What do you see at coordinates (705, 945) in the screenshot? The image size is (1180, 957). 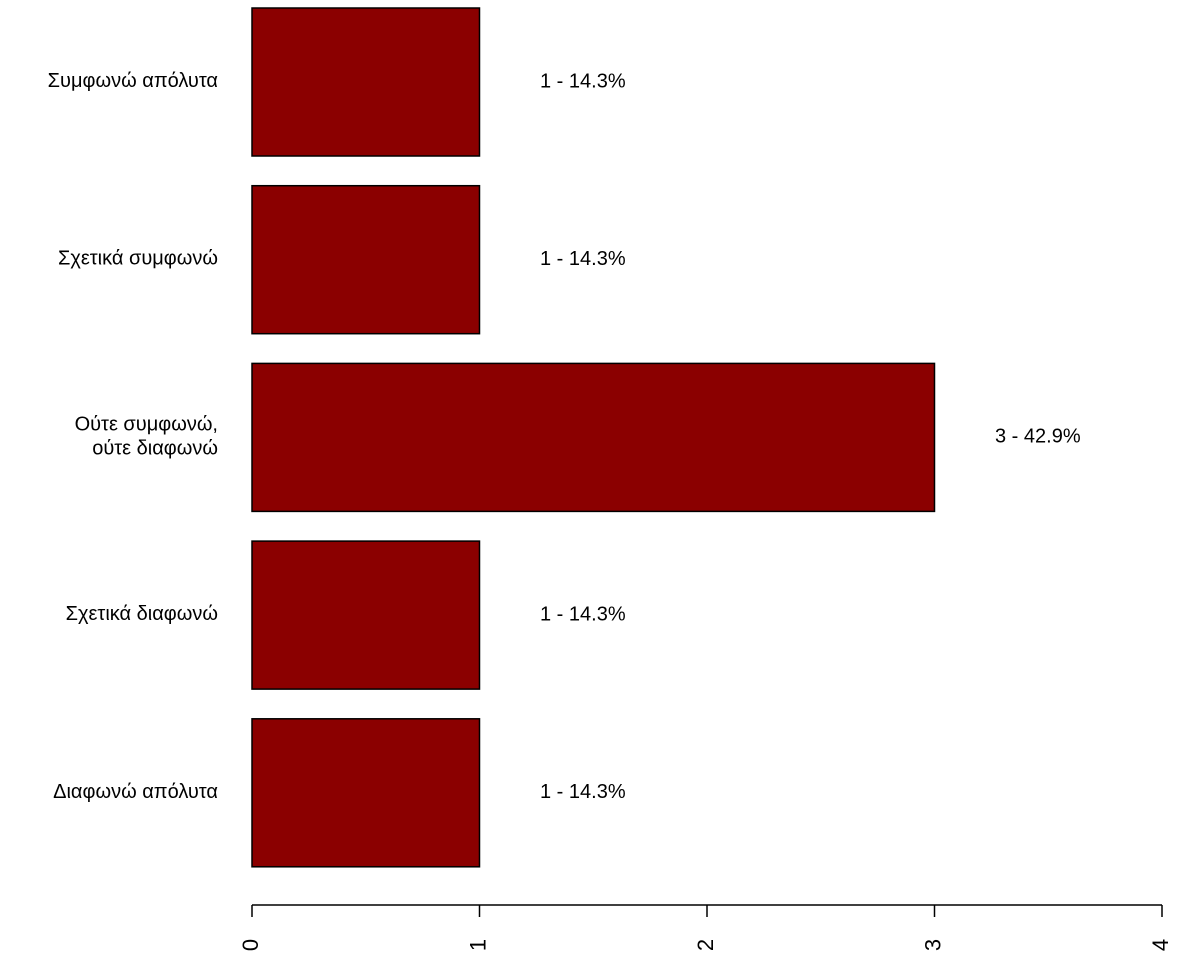 I see `x-tick-label: 2` at bounding box center [705, 945].